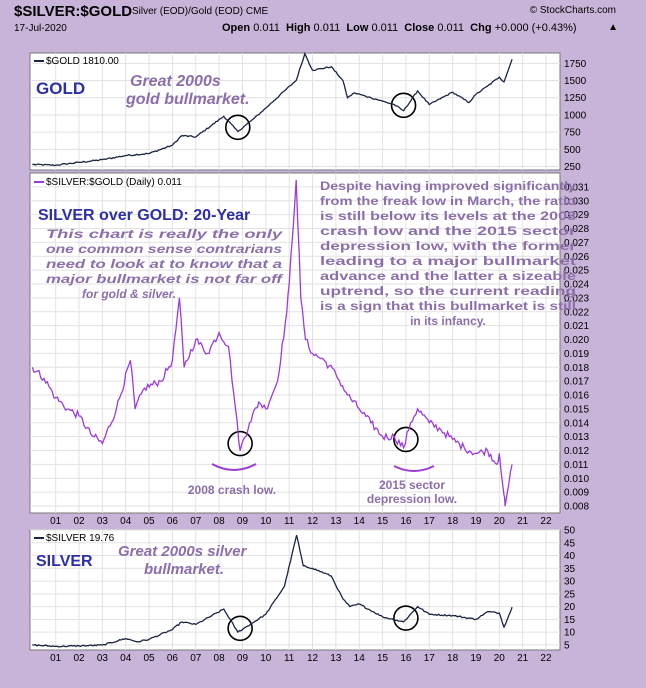 This screenshot has width=646, height=688. What do you see at coordinates (576, 354) in the screenshot?
I see `y-tick-label: 0.019` at bounding box center [576, 354].